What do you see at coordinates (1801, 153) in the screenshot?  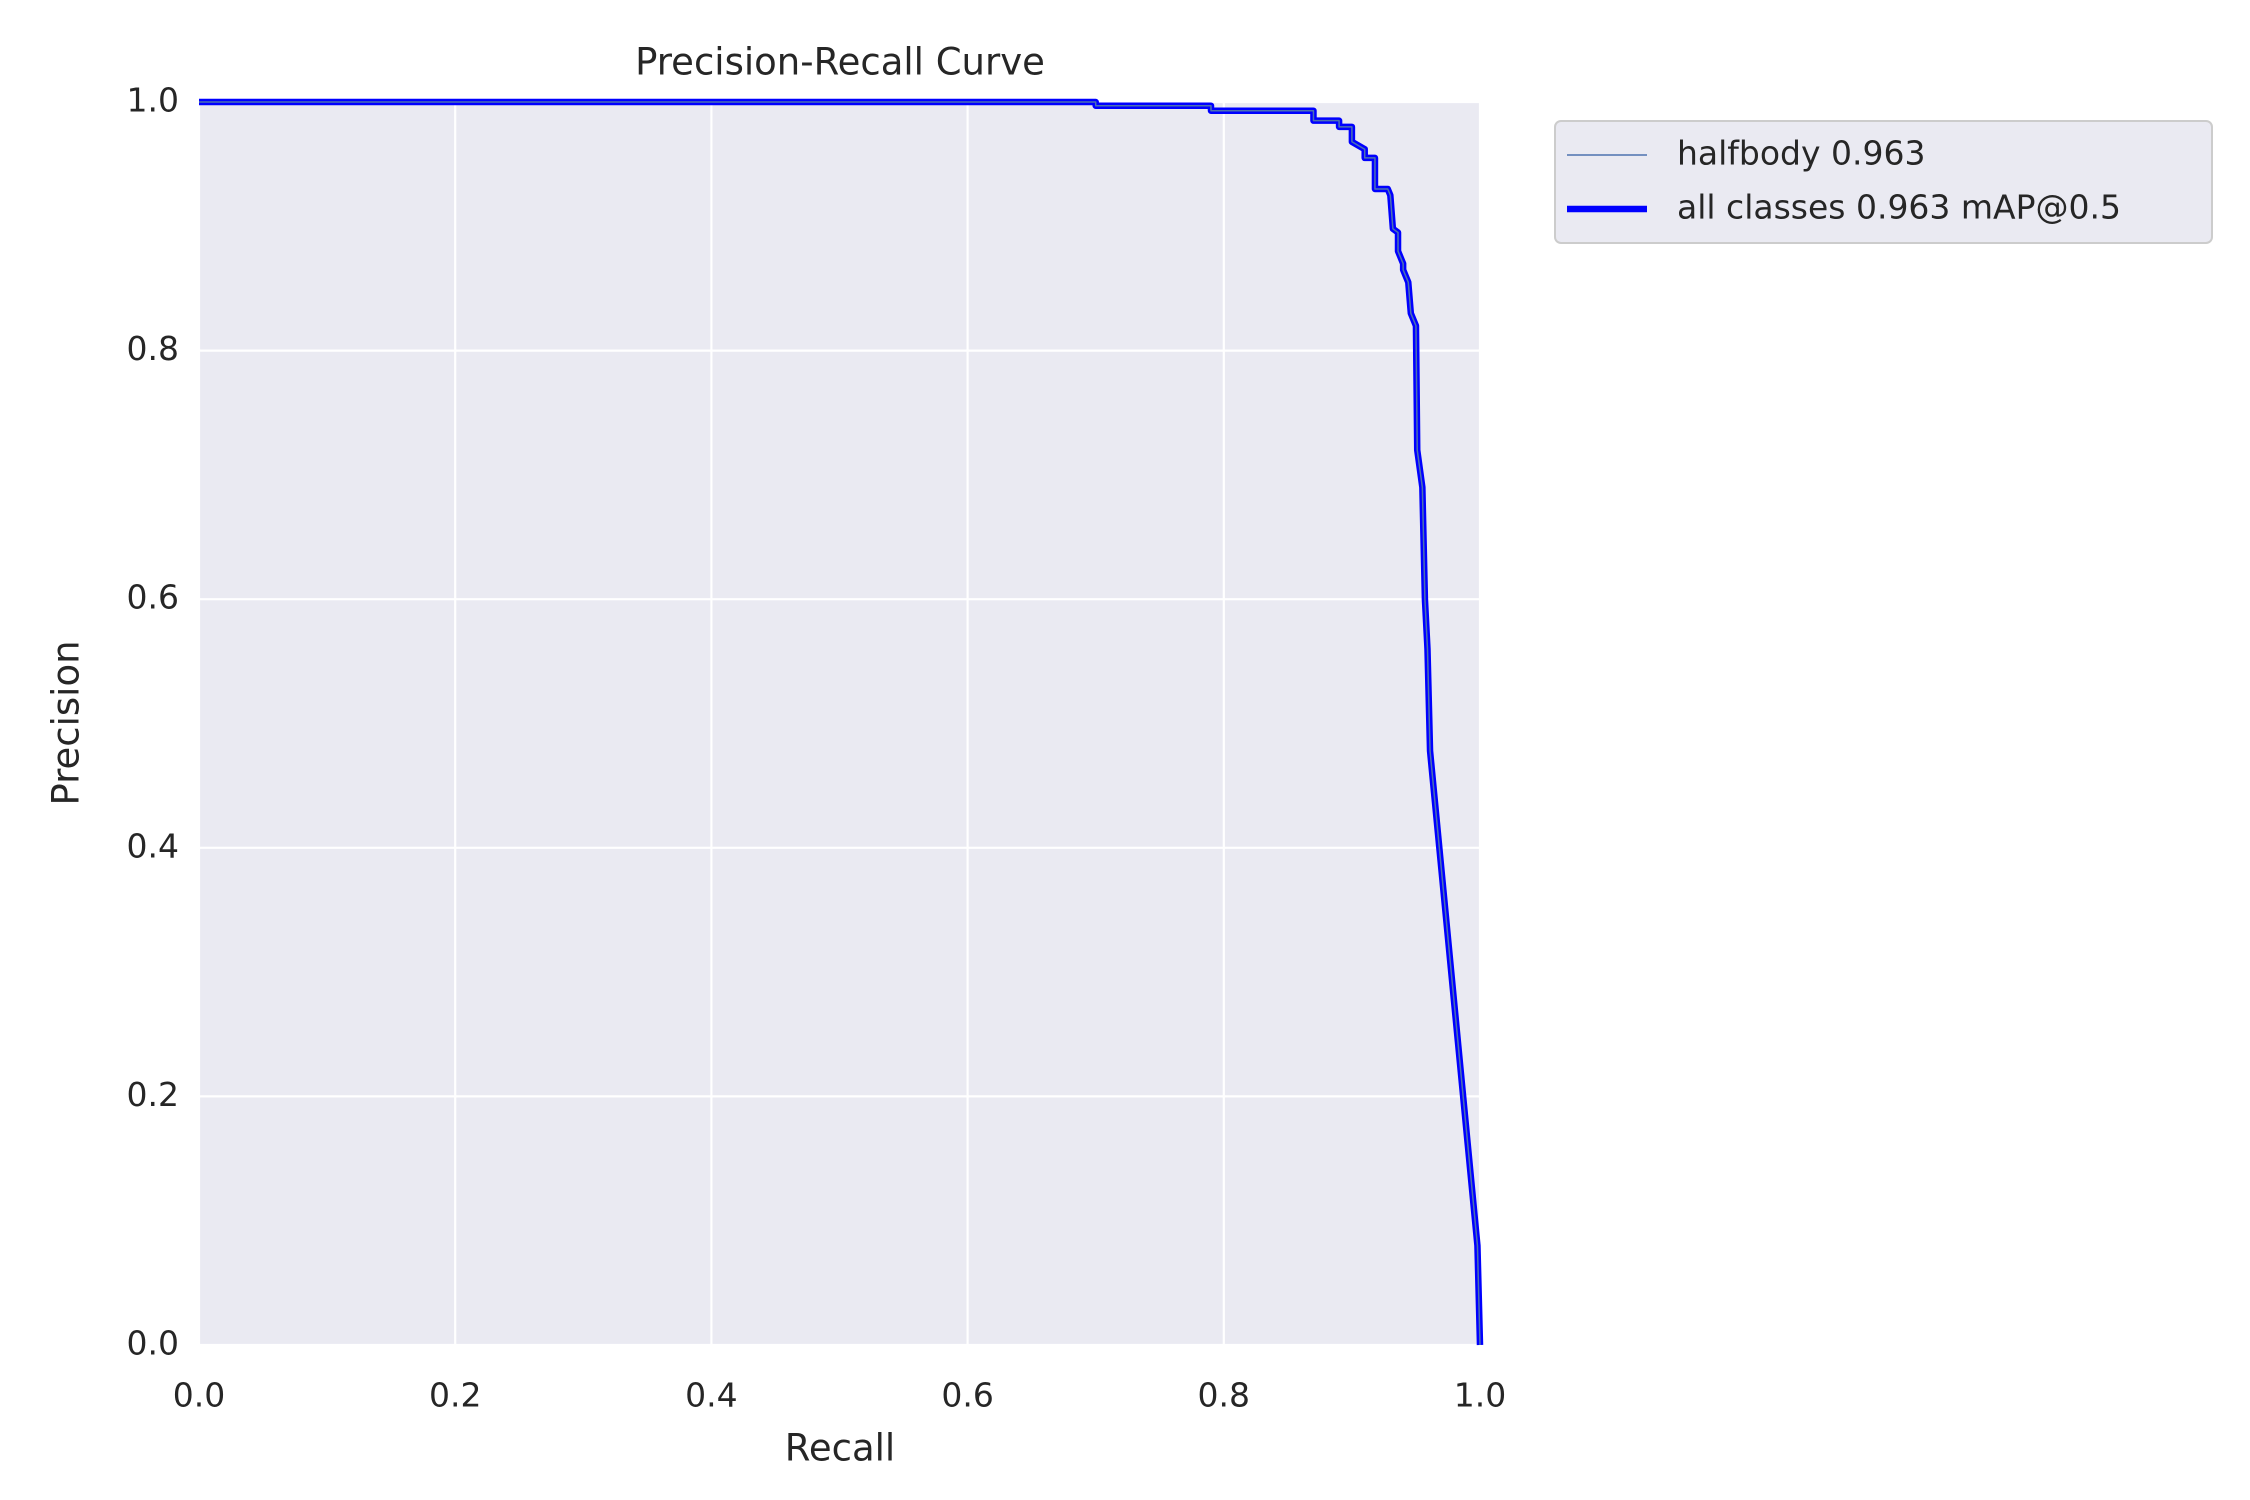 I see `legend-label: halfbody 0.963` at bounding box center [1801, 153].